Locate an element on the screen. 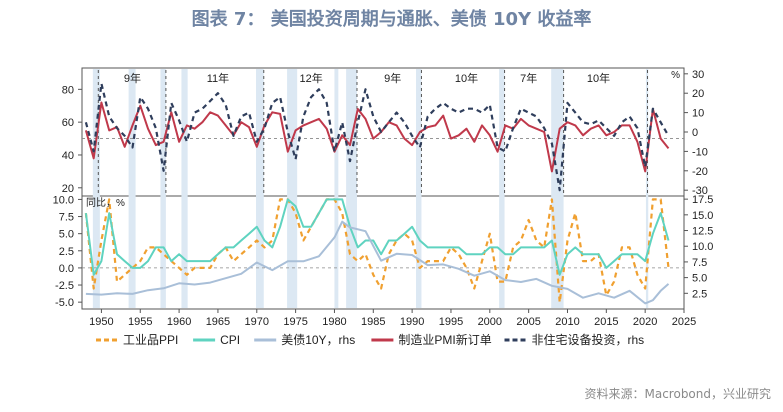 Image resolution: width=783 pixels, height=412 pixels. x-tick-label: 1960 is located at coordinates (179, 322).